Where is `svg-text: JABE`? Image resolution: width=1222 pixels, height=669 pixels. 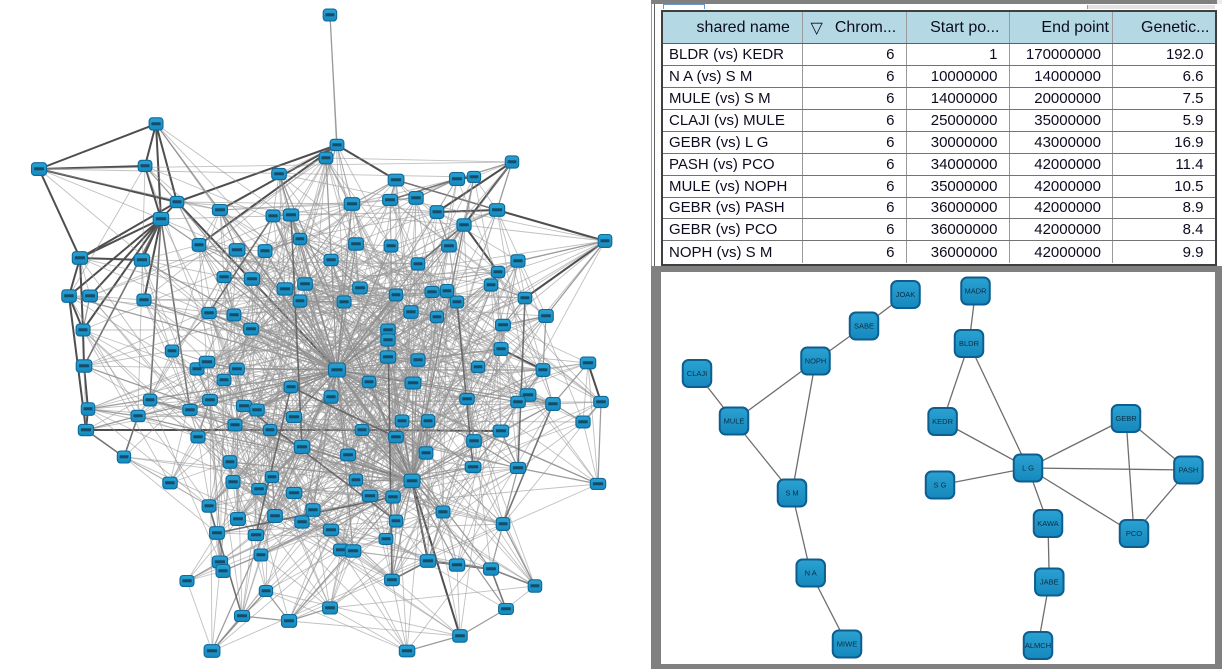 svg-text: JABE is located at coordinates (1049, 582).